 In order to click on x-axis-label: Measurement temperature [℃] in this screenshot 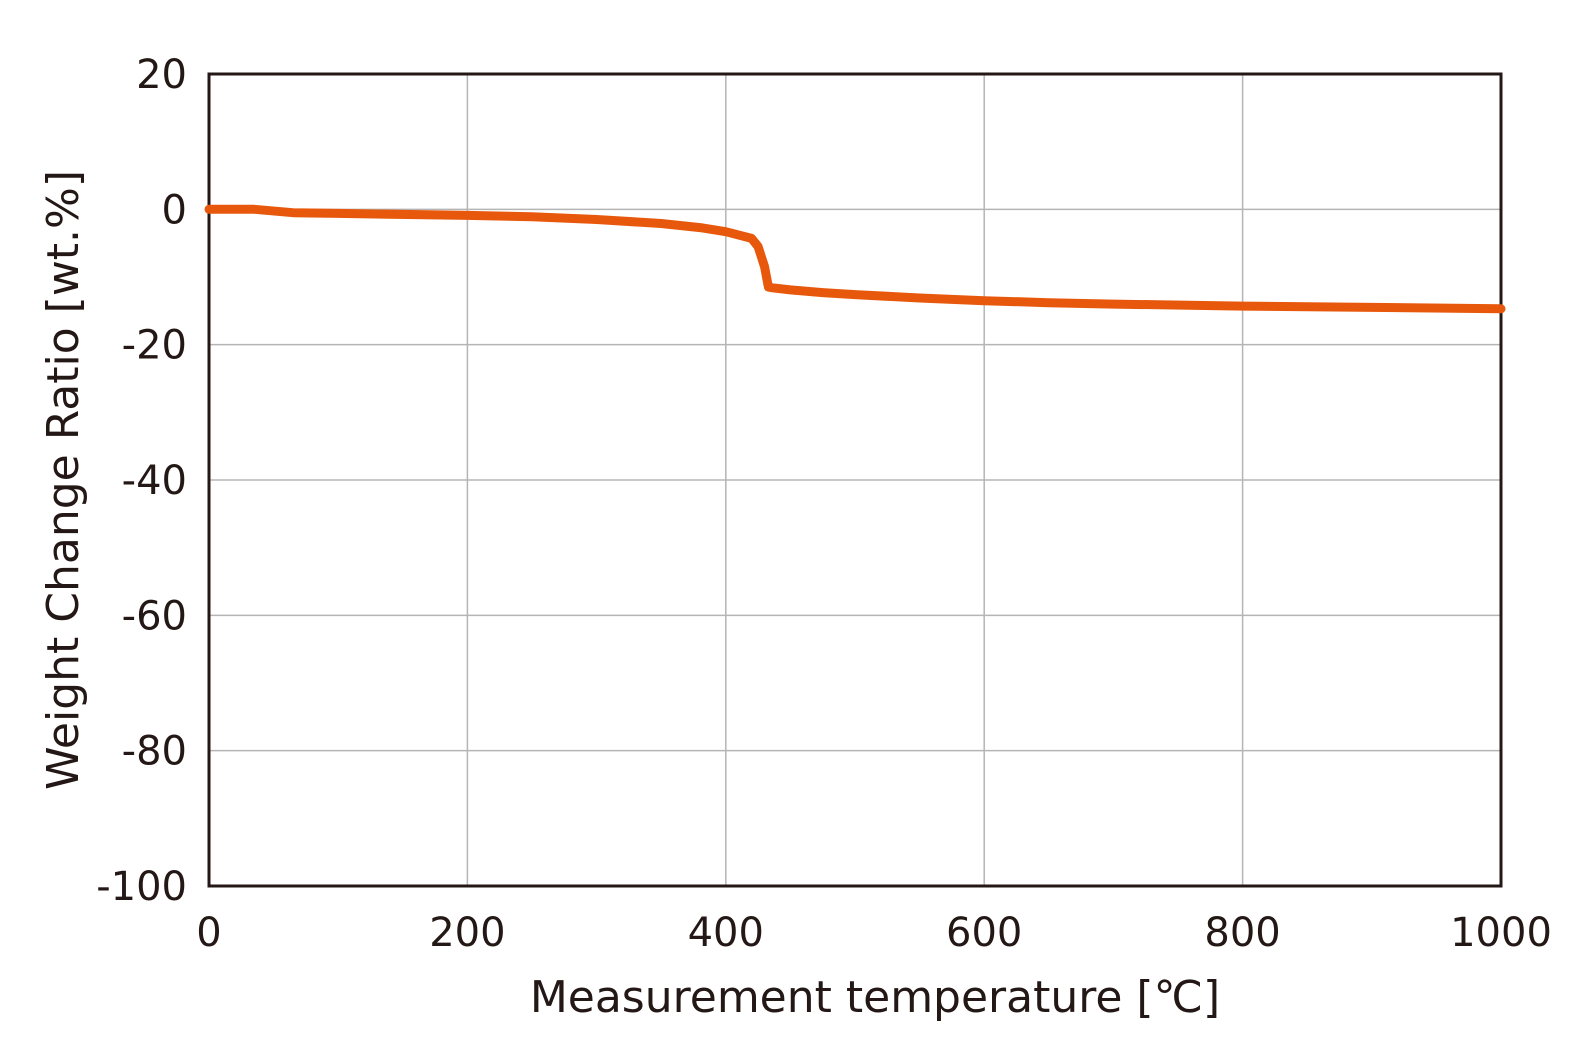, I will do `click(875, 997)`.